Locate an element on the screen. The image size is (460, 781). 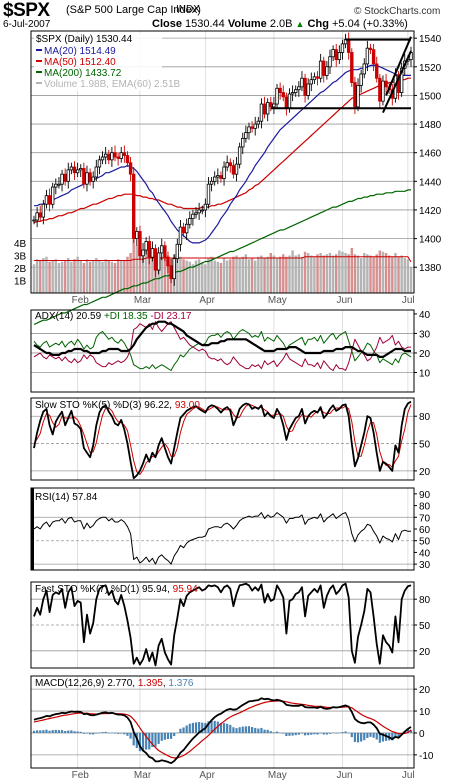
fast-sto-panel-axis-tick-label: 20 is located at coordinates (425, 652).